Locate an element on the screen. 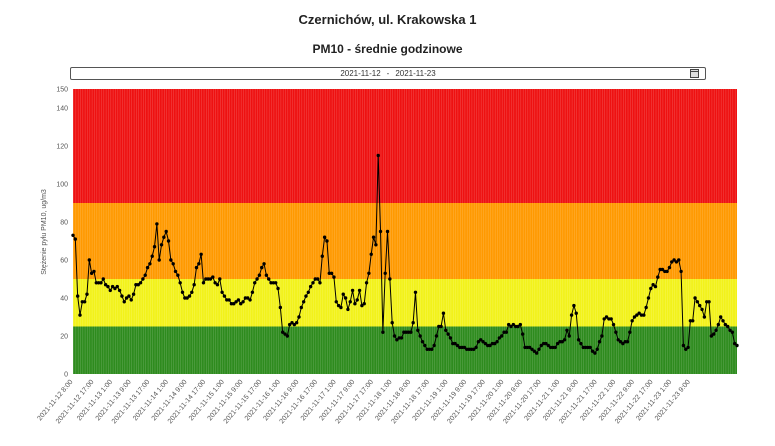 The height and width of the screenshot is (446, 775). y-axis-label: Stężenie pyłu PM10, ug/m3 is located at coordinates (44, 232).